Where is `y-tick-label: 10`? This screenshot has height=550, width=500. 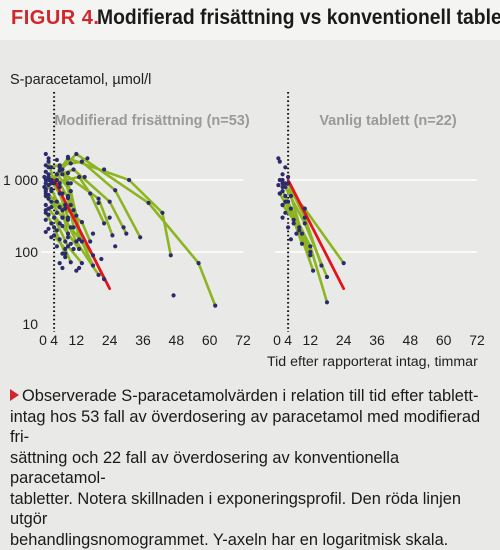
y-tick-label: 10 is located at coordinates (30, 324).